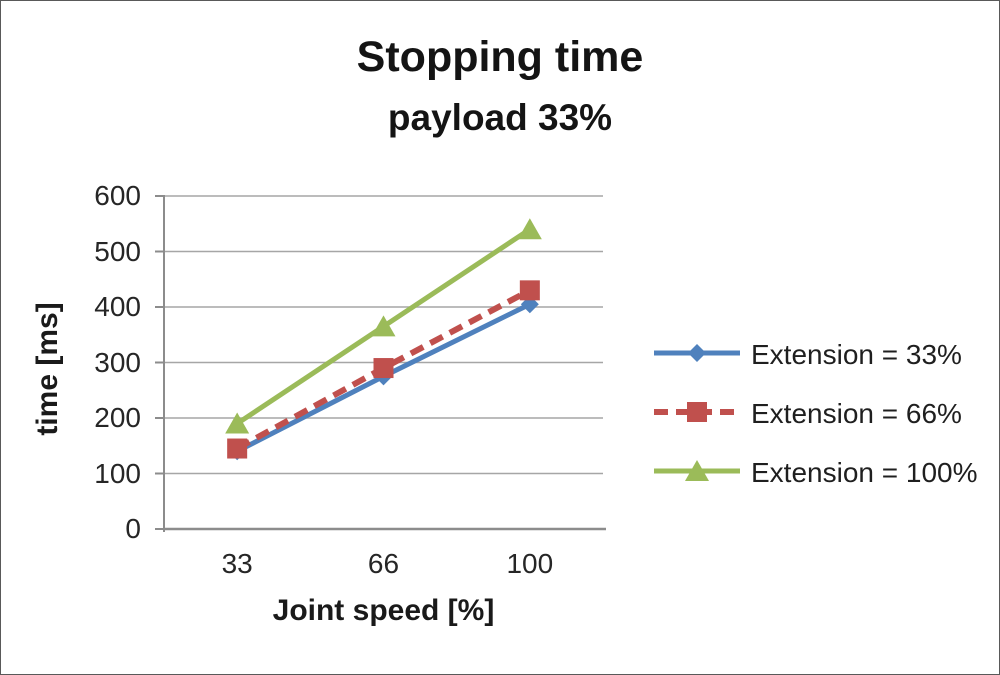 This screenshot has width=1000, height=675. What do you see at coordinates (237, 563) in the screenshot?
I see `x-tick-label: 33` at bounding box center [237, 563].